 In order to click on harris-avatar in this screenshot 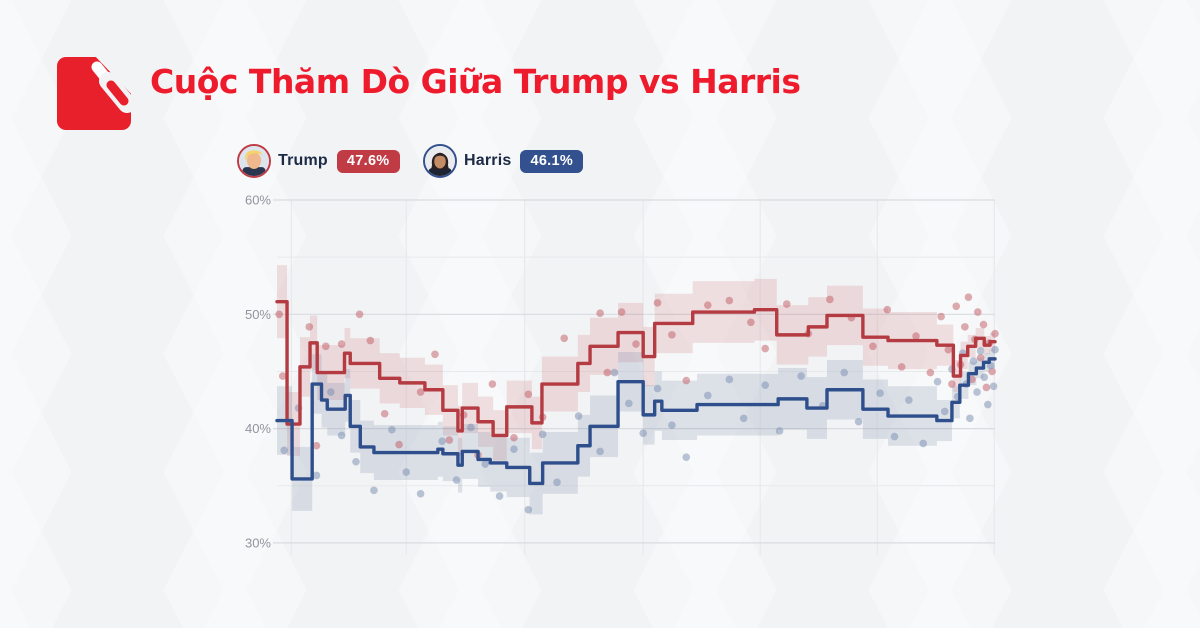, I will do `click(440, 161)`.